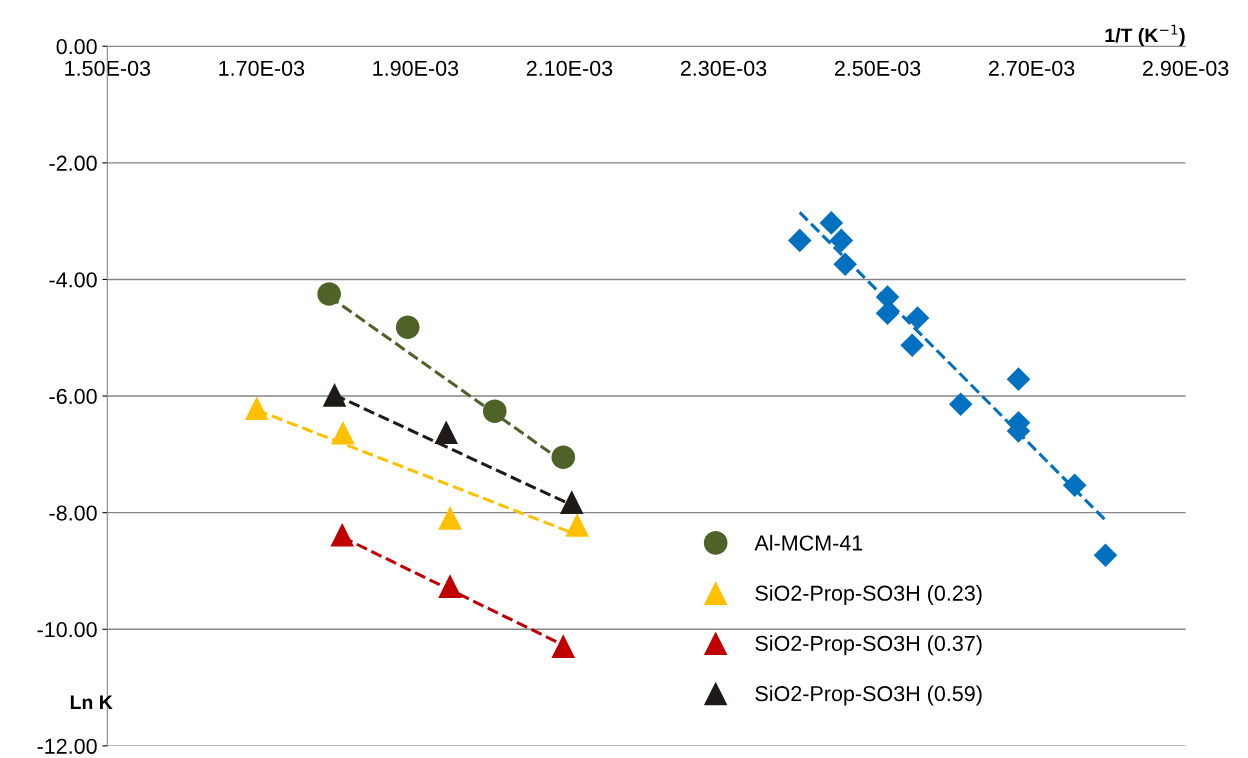 The width and height of the screenshot is (1248, 758). I want to click on x-tick-label: 1.70E-03, so click(262, 68).